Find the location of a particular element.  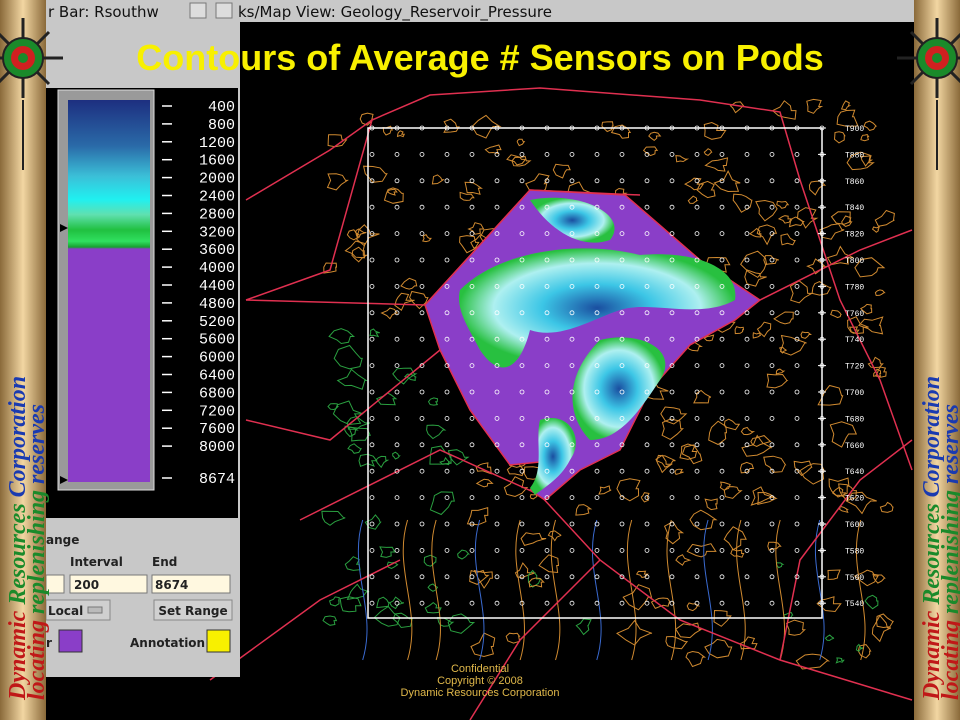

row-label: T760 is located at coordinates (854, 314).